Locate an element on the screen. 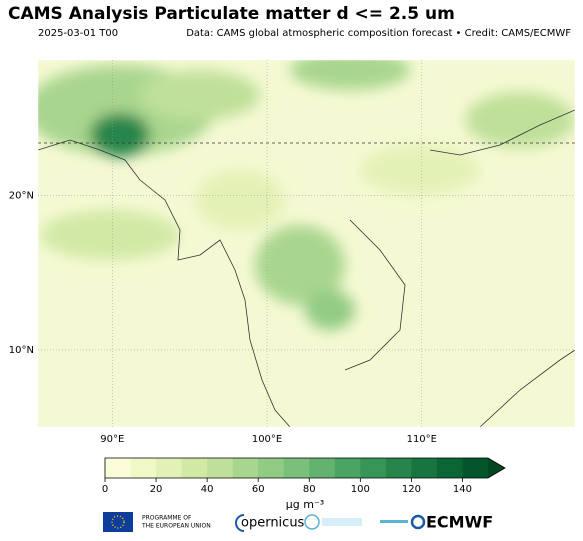  colorbar-frame is located at coordinates (305, 468).